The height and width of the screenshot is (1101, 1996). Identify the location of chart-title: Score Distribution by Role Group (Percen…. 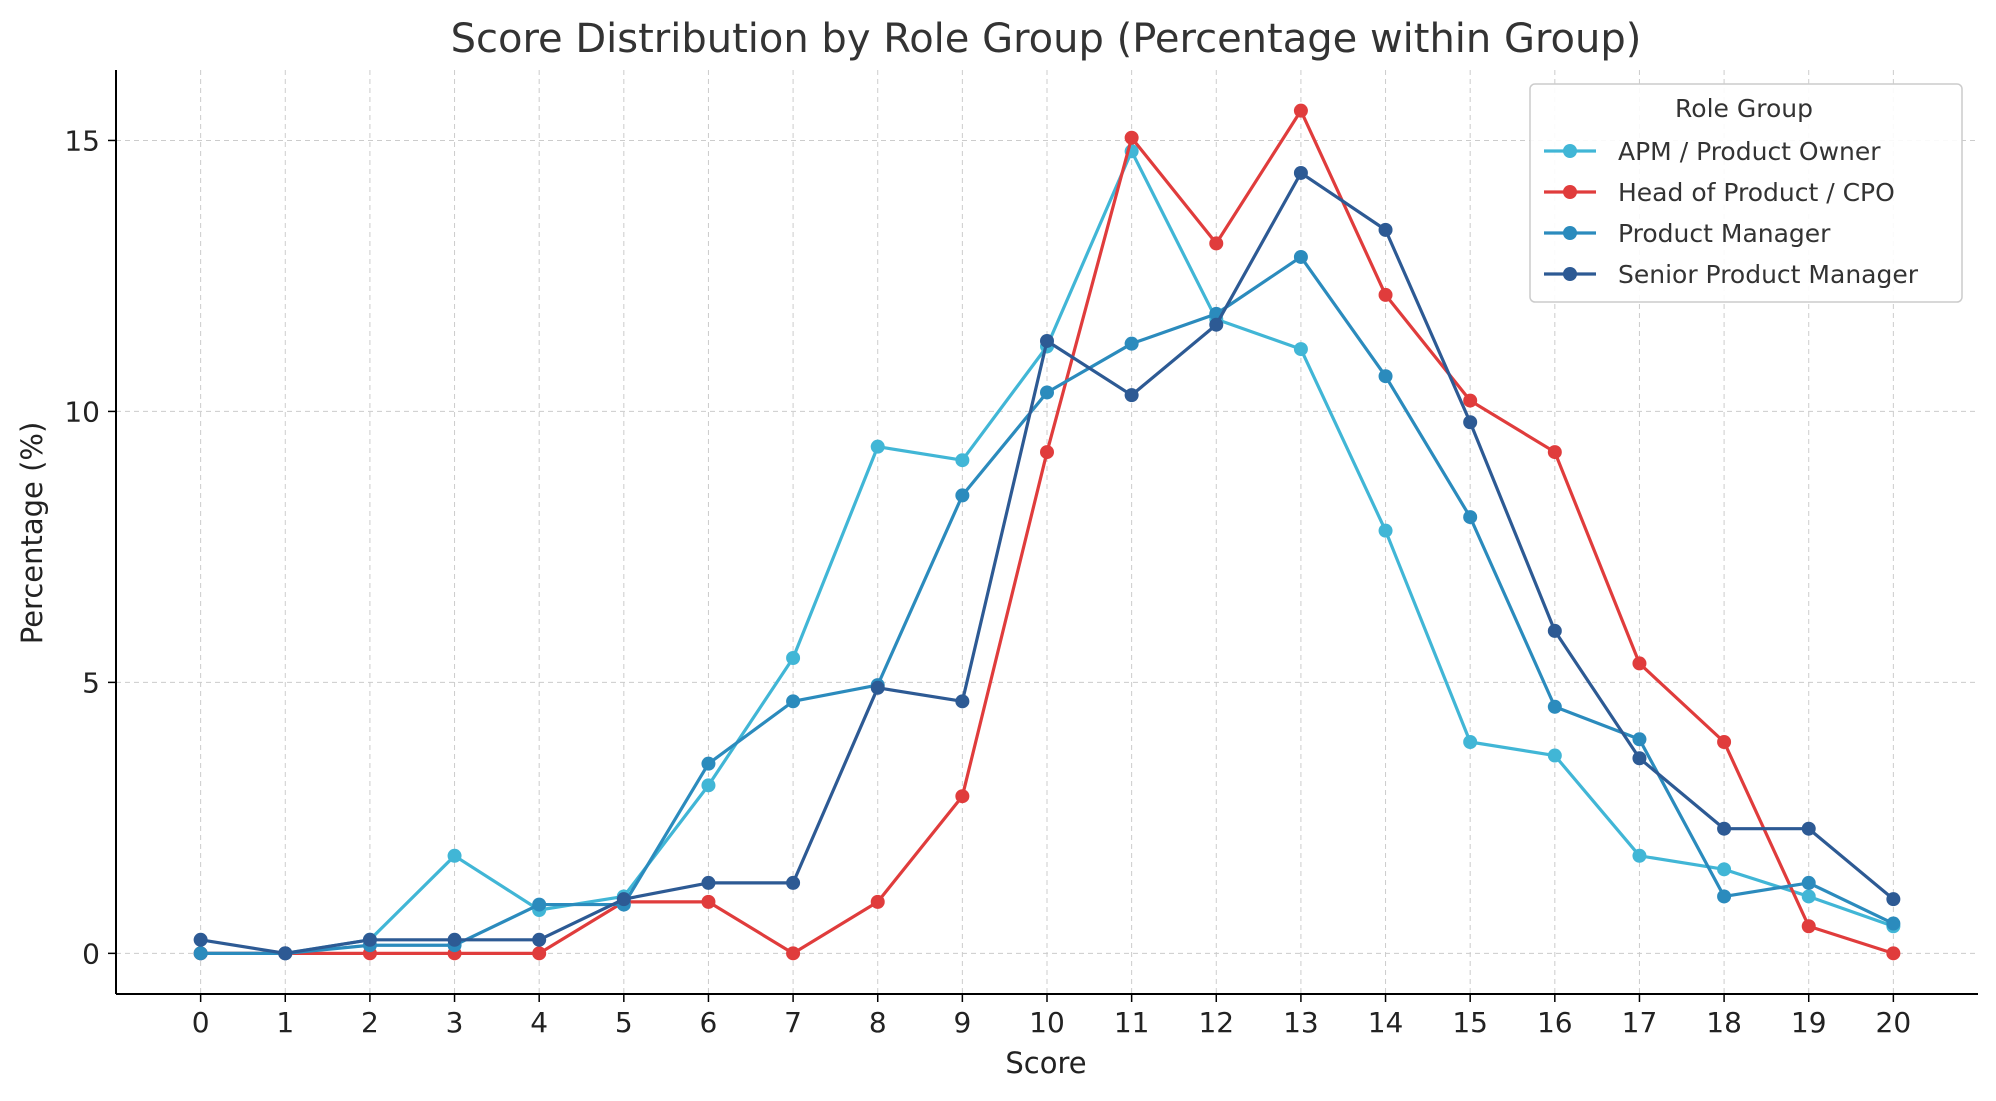
(1046, 39).